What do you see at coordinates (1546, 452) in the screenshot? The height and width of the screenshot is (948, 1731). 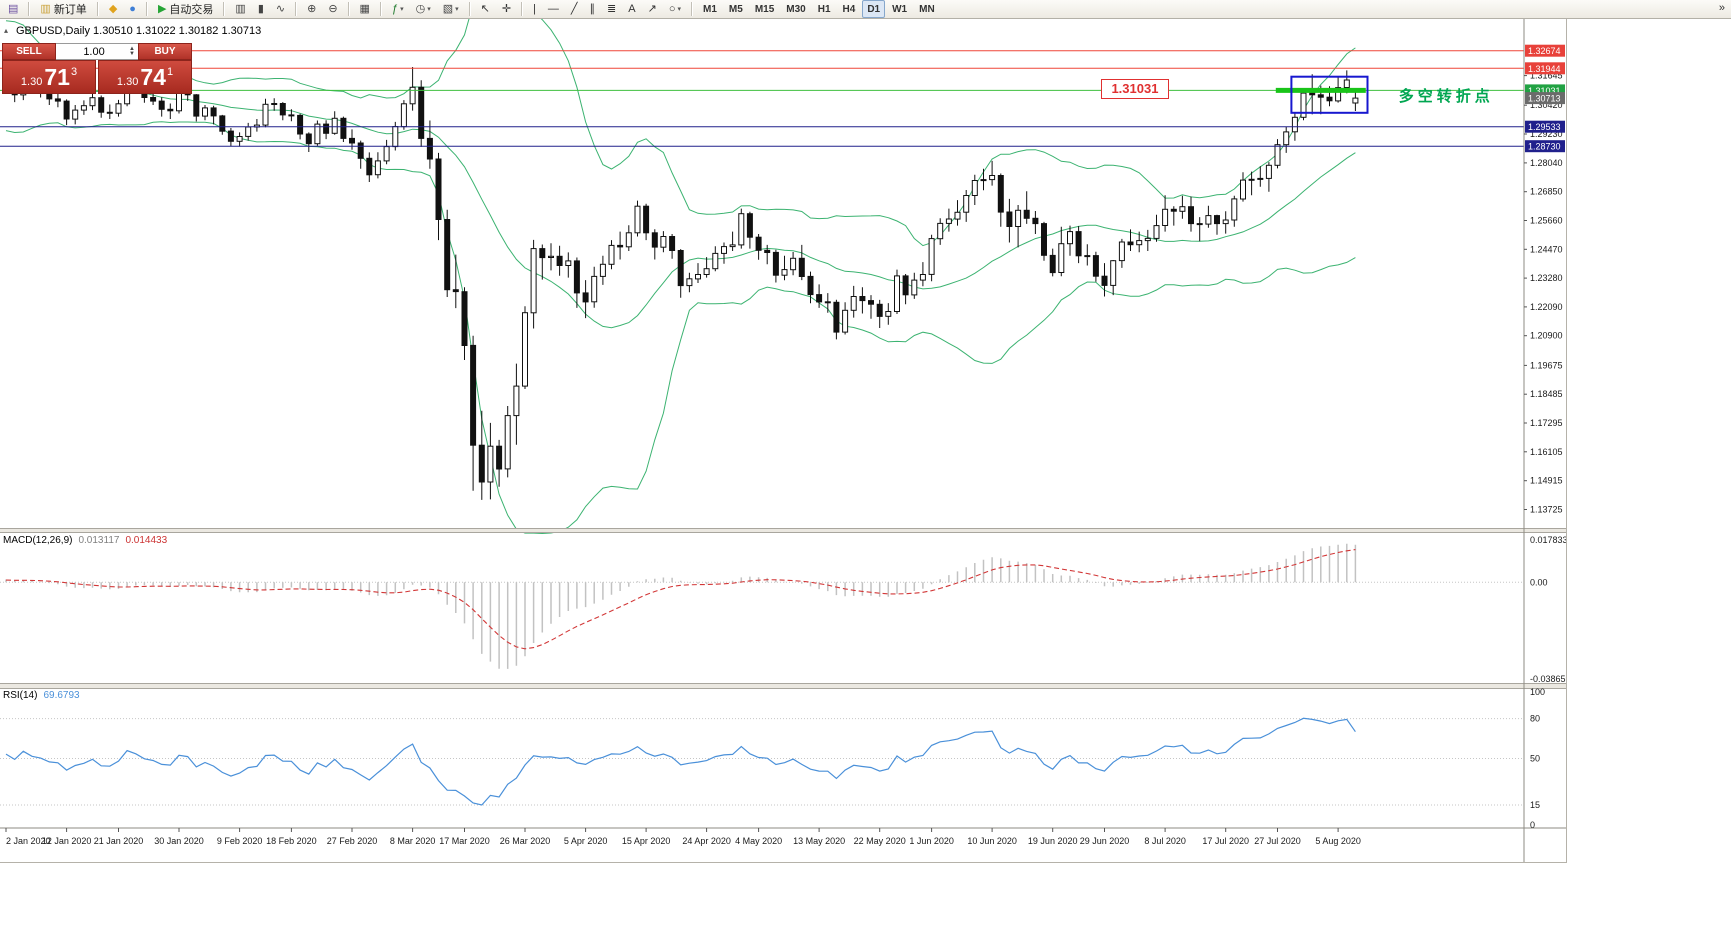 I see `axis-label: 1.16105` at bounding box center [1546, 452].